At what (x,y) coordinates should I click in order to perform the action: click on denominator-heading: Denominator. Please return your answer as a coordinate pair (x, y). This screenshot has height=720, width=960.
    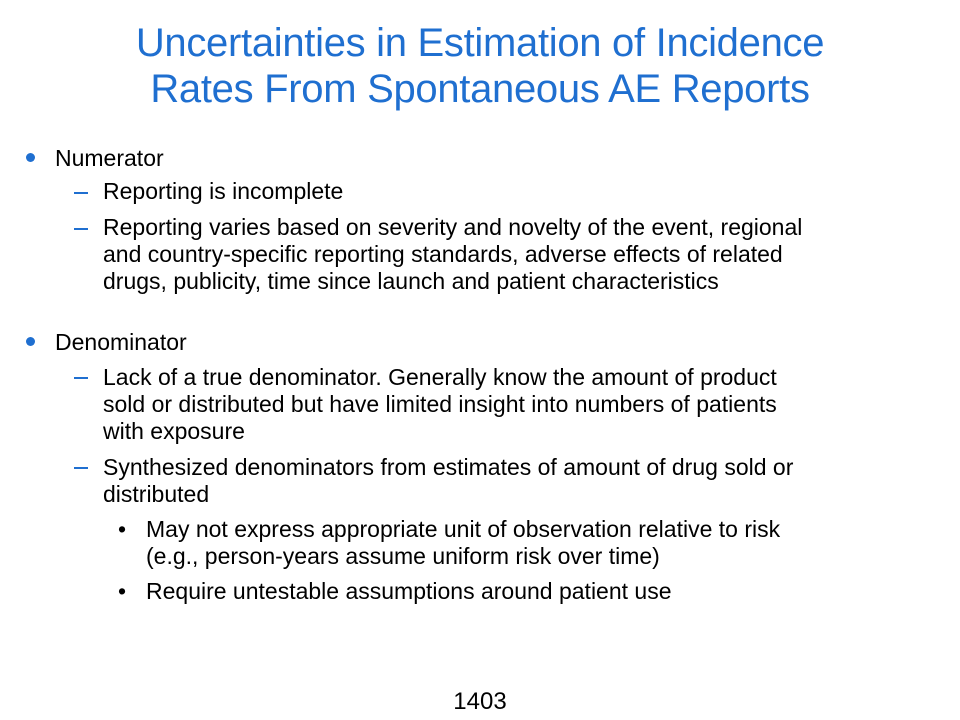
    Looking at the image, I should click on (121, 342).